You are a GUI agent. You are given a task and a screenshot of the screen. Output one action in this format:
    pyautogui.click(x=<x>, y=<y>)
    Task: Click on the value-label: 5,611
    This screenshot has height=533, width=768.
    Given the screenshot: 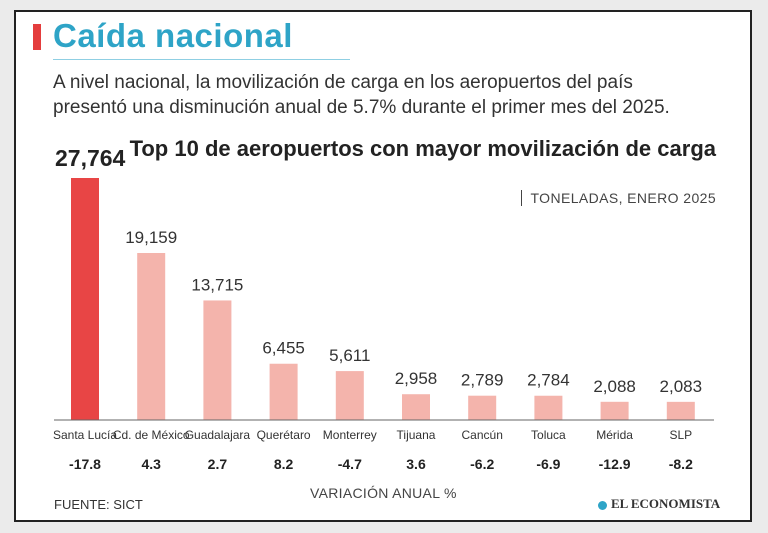 What is the action you would take?
    pyautogui.click(x=349, y=355)
    